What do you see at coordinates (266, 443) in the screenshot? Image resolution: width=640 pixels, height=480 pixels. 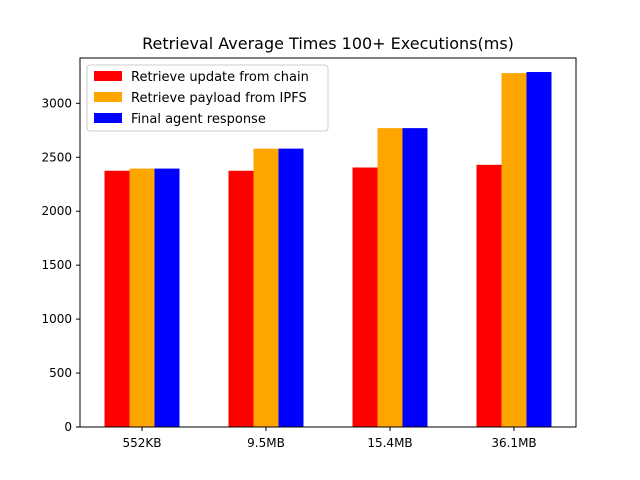 I see `x-tick-label: 9.5MB` at bounding box center [266, 443].